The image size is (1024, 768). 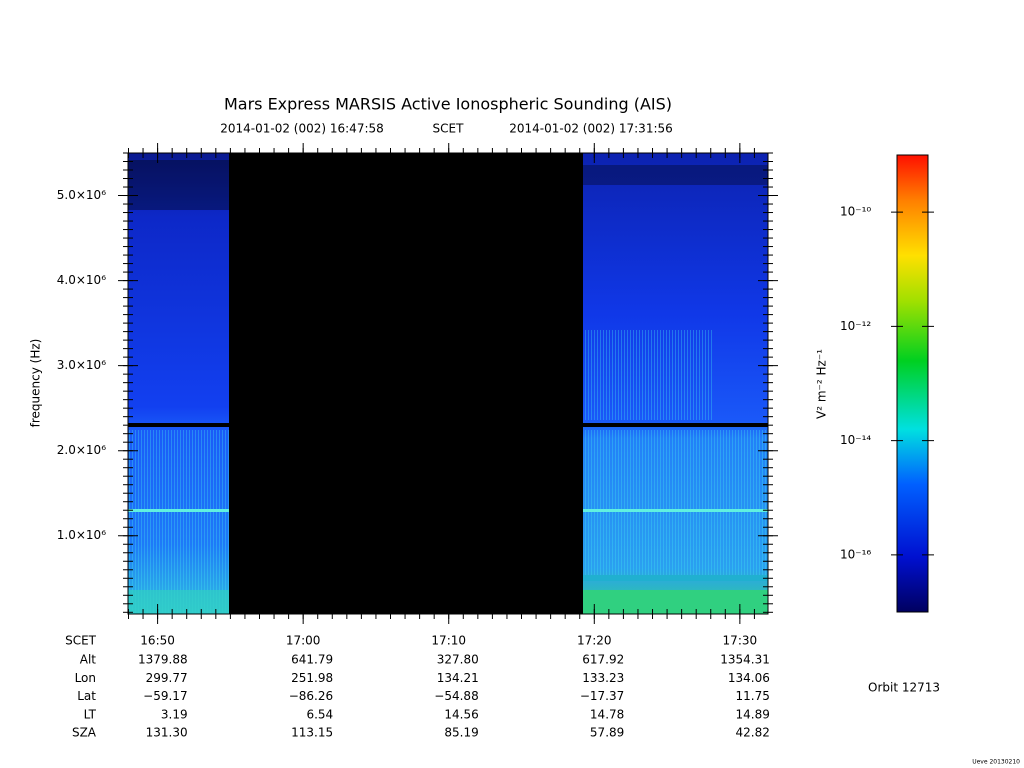 I want to click on ephemeris-value: 251.98, so click(x=312, y=678).